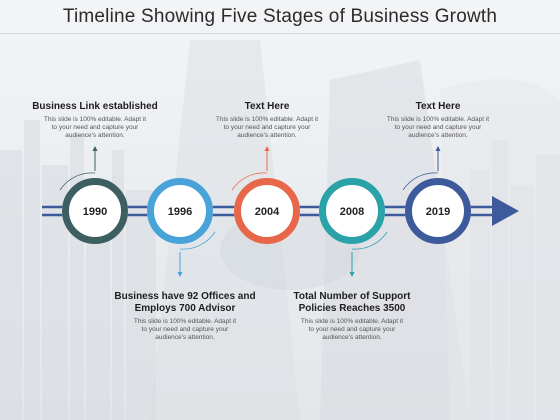 This screenshot has height=420, width=560. I want to click on stage-2008: 2008, so click(352, 211).